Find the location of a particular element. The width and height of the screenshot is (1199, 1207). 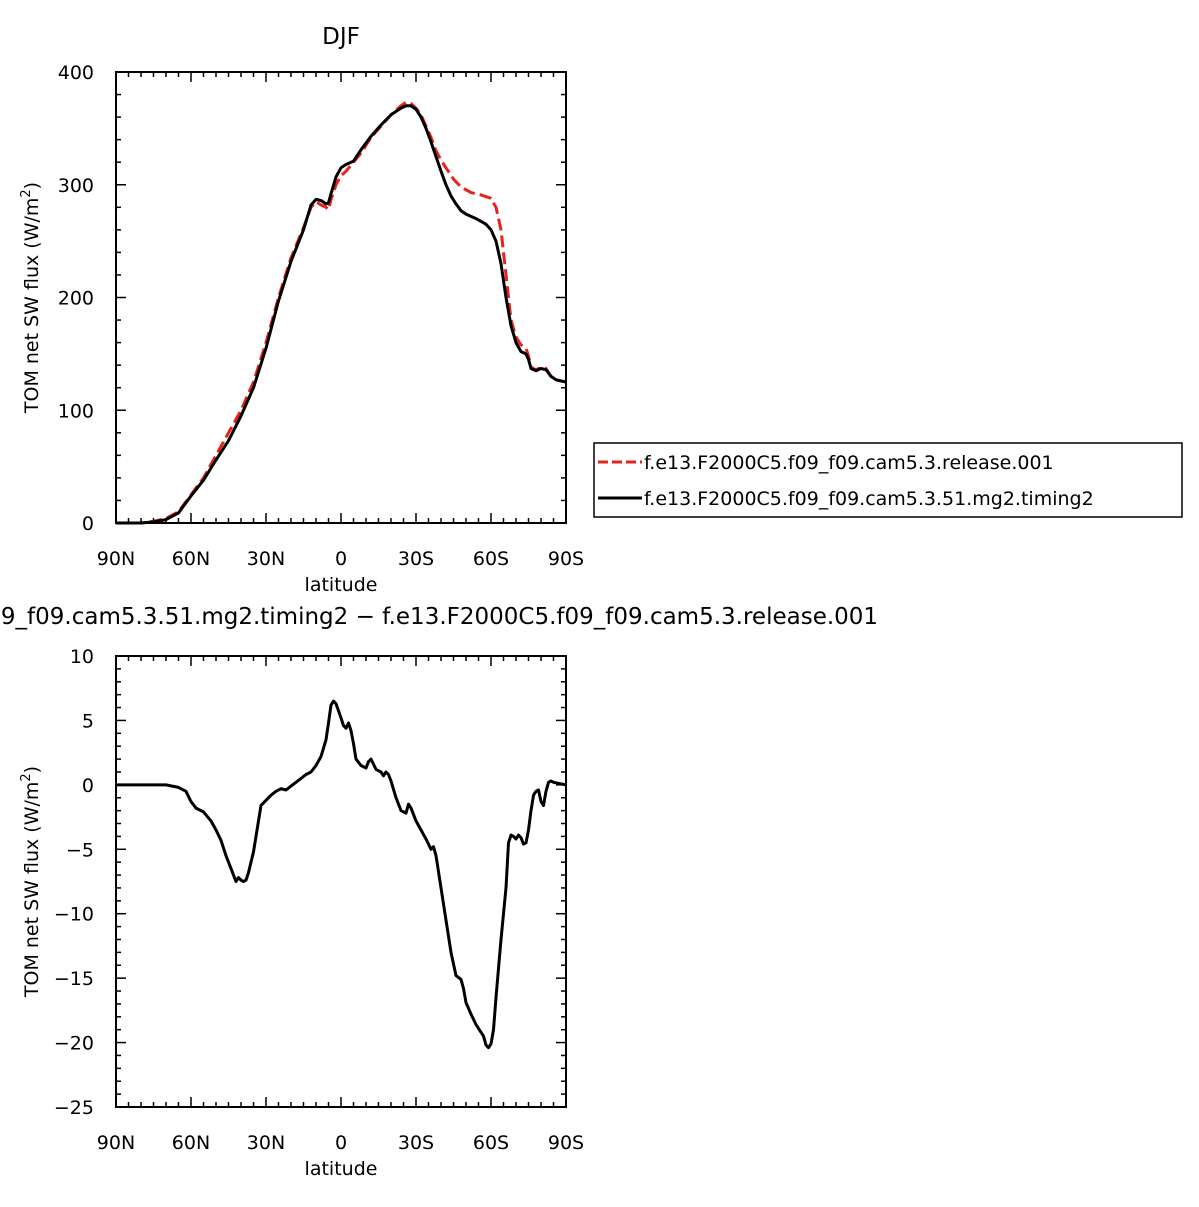

y-tick-label: −10 is located at coordinates (74, 915).